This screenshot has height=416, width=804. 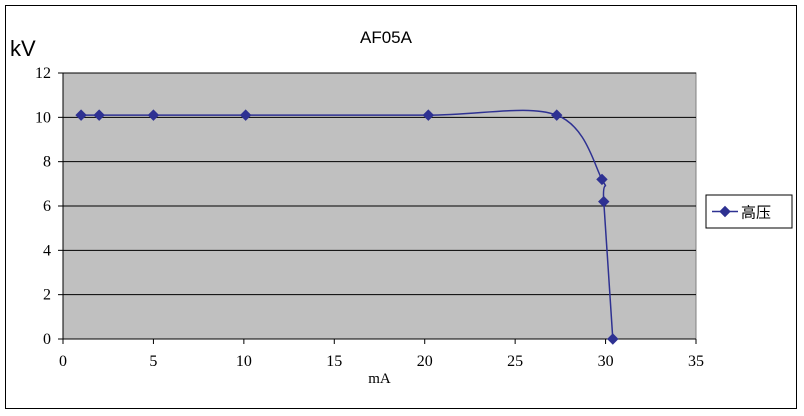 What do you see at coordinates (43, 117) in the screenshot?
I see `y-tick-label: 10` at bounding box center [43, 117].